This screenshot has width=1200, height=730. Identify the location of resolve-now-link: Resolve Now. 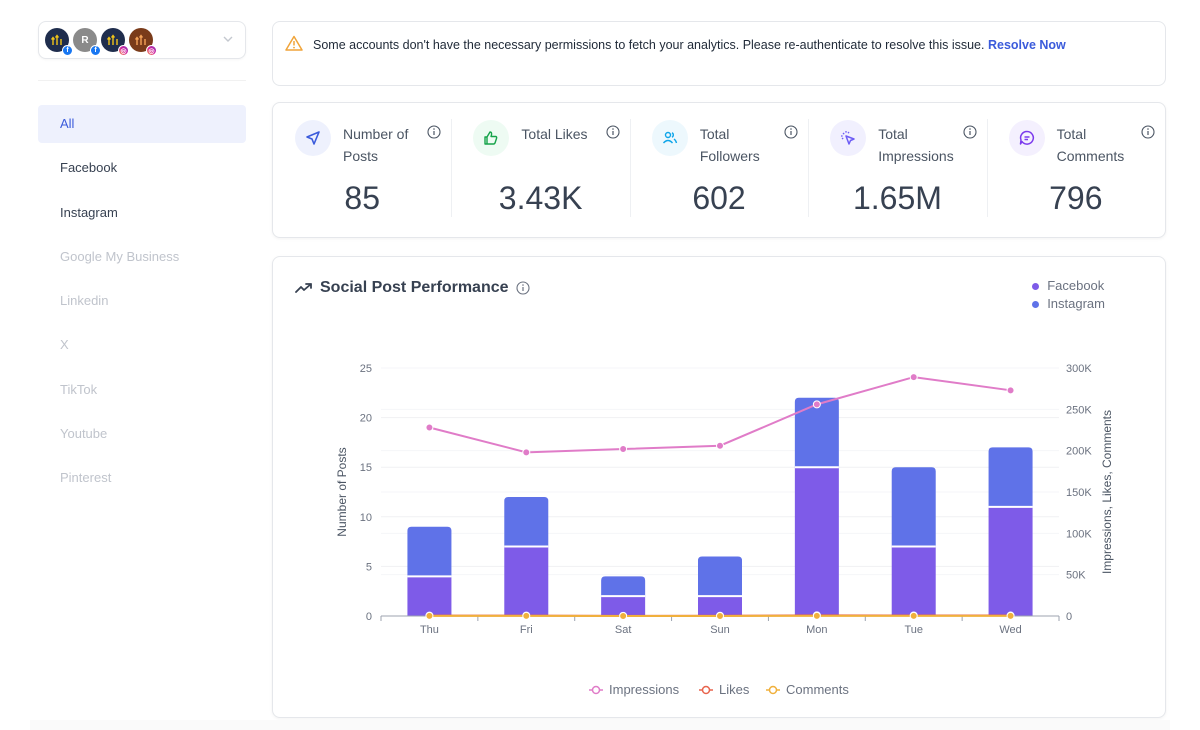
(1026, 45).